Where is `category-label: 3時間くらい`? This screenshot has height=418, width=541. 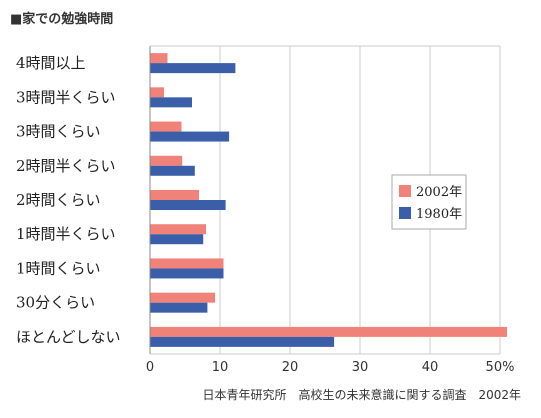
category-label: 3時間くらい is located at coordinates (58, 132).